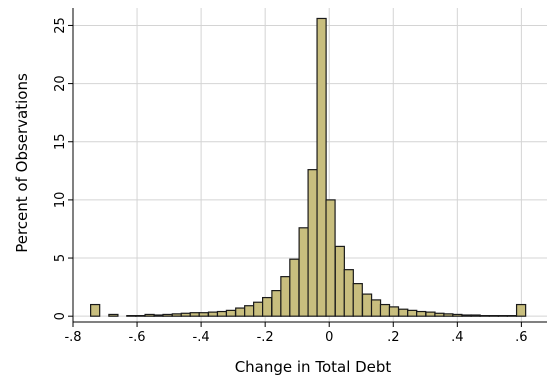  What do you see at coordinates (457, 337) in the screenshot?
I see `x-tick-label: .4` at bounding box center [457, 337].